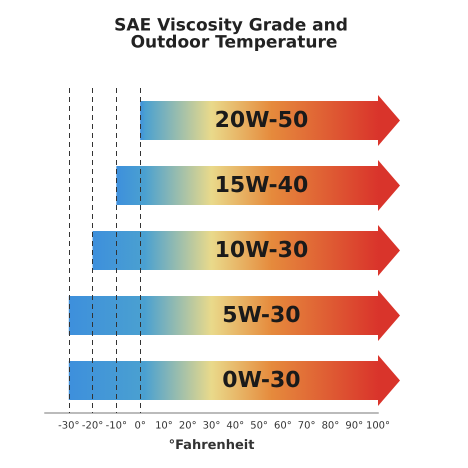 The height and width of the screenshot is (468, 468). What do you see at coordinates (259, 426) in the screenshot?
I see `x-tick-label: 50°` at bounding box center [259, 426].